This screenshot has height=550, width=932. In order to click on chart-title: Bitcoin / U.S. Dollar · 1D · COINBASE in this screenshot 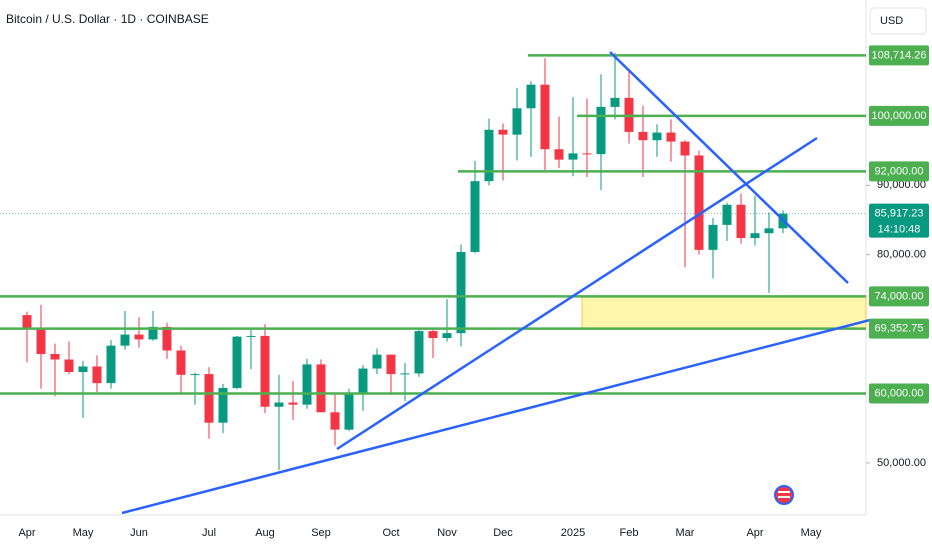, I will do `click(107, 19)`.